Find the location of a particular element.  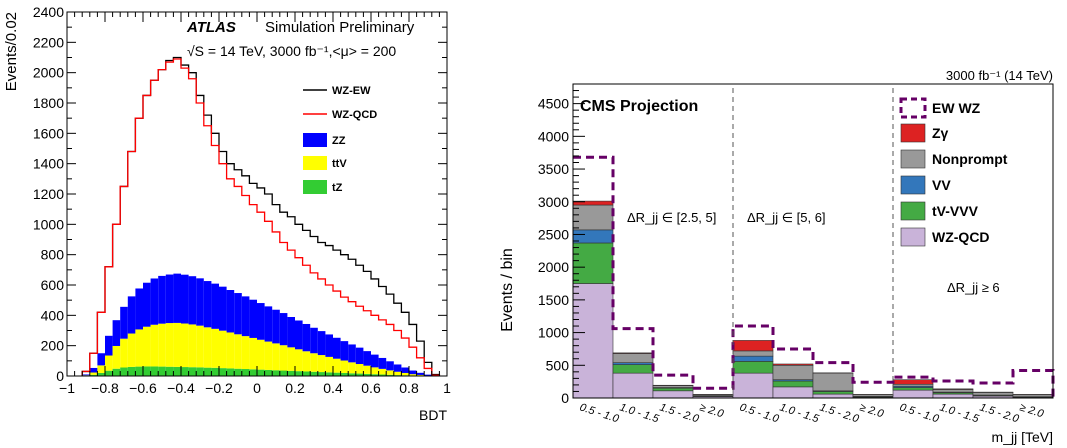

right-y-tick-labels: 0 500 1000 1500 2000 2500 3000 3500 4000 4500 is located at coordinates (553, 251).